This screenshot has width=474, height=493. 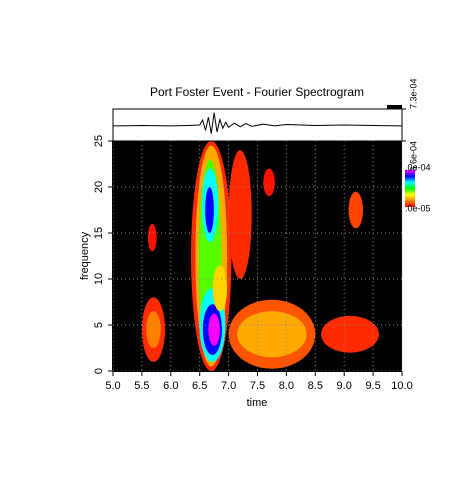 What do you see at coordinates (257, 386) in the screenshot?
I see `x-tick-label: 7.5` at bounding box center [257, 386].